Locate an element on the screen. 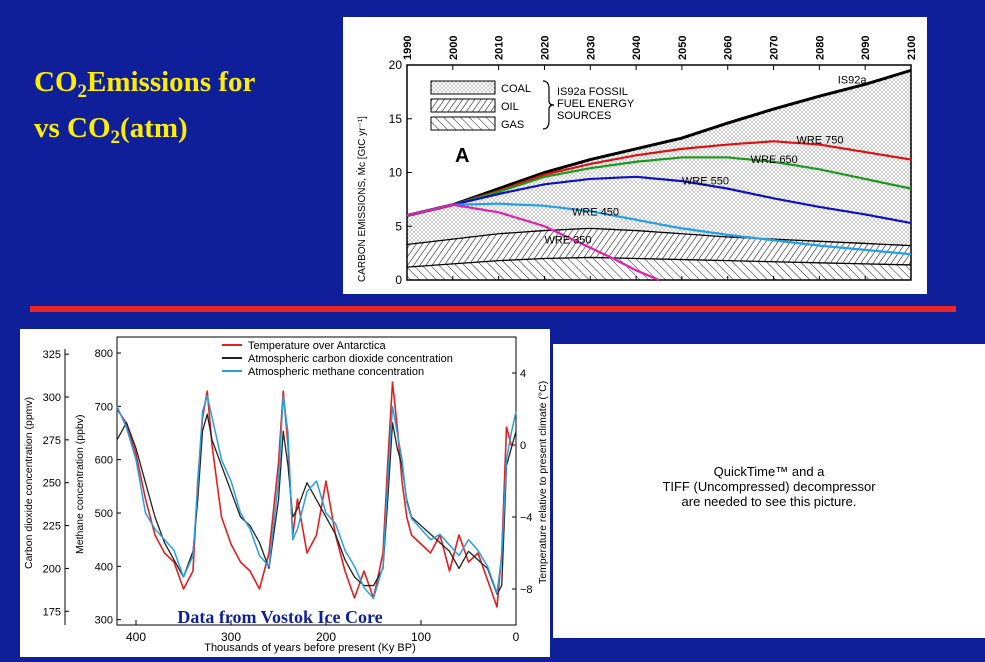 The image size is (985, 662). y-tick-label: 10 is located at coordinates (396, 173).